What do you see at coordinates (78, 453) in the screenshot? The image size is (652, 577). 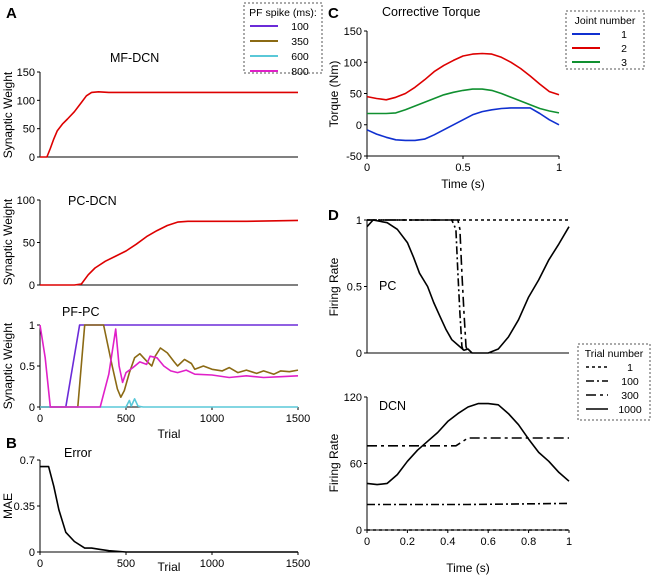 I see `chart-title: Error` at bounding box center [78, 453].